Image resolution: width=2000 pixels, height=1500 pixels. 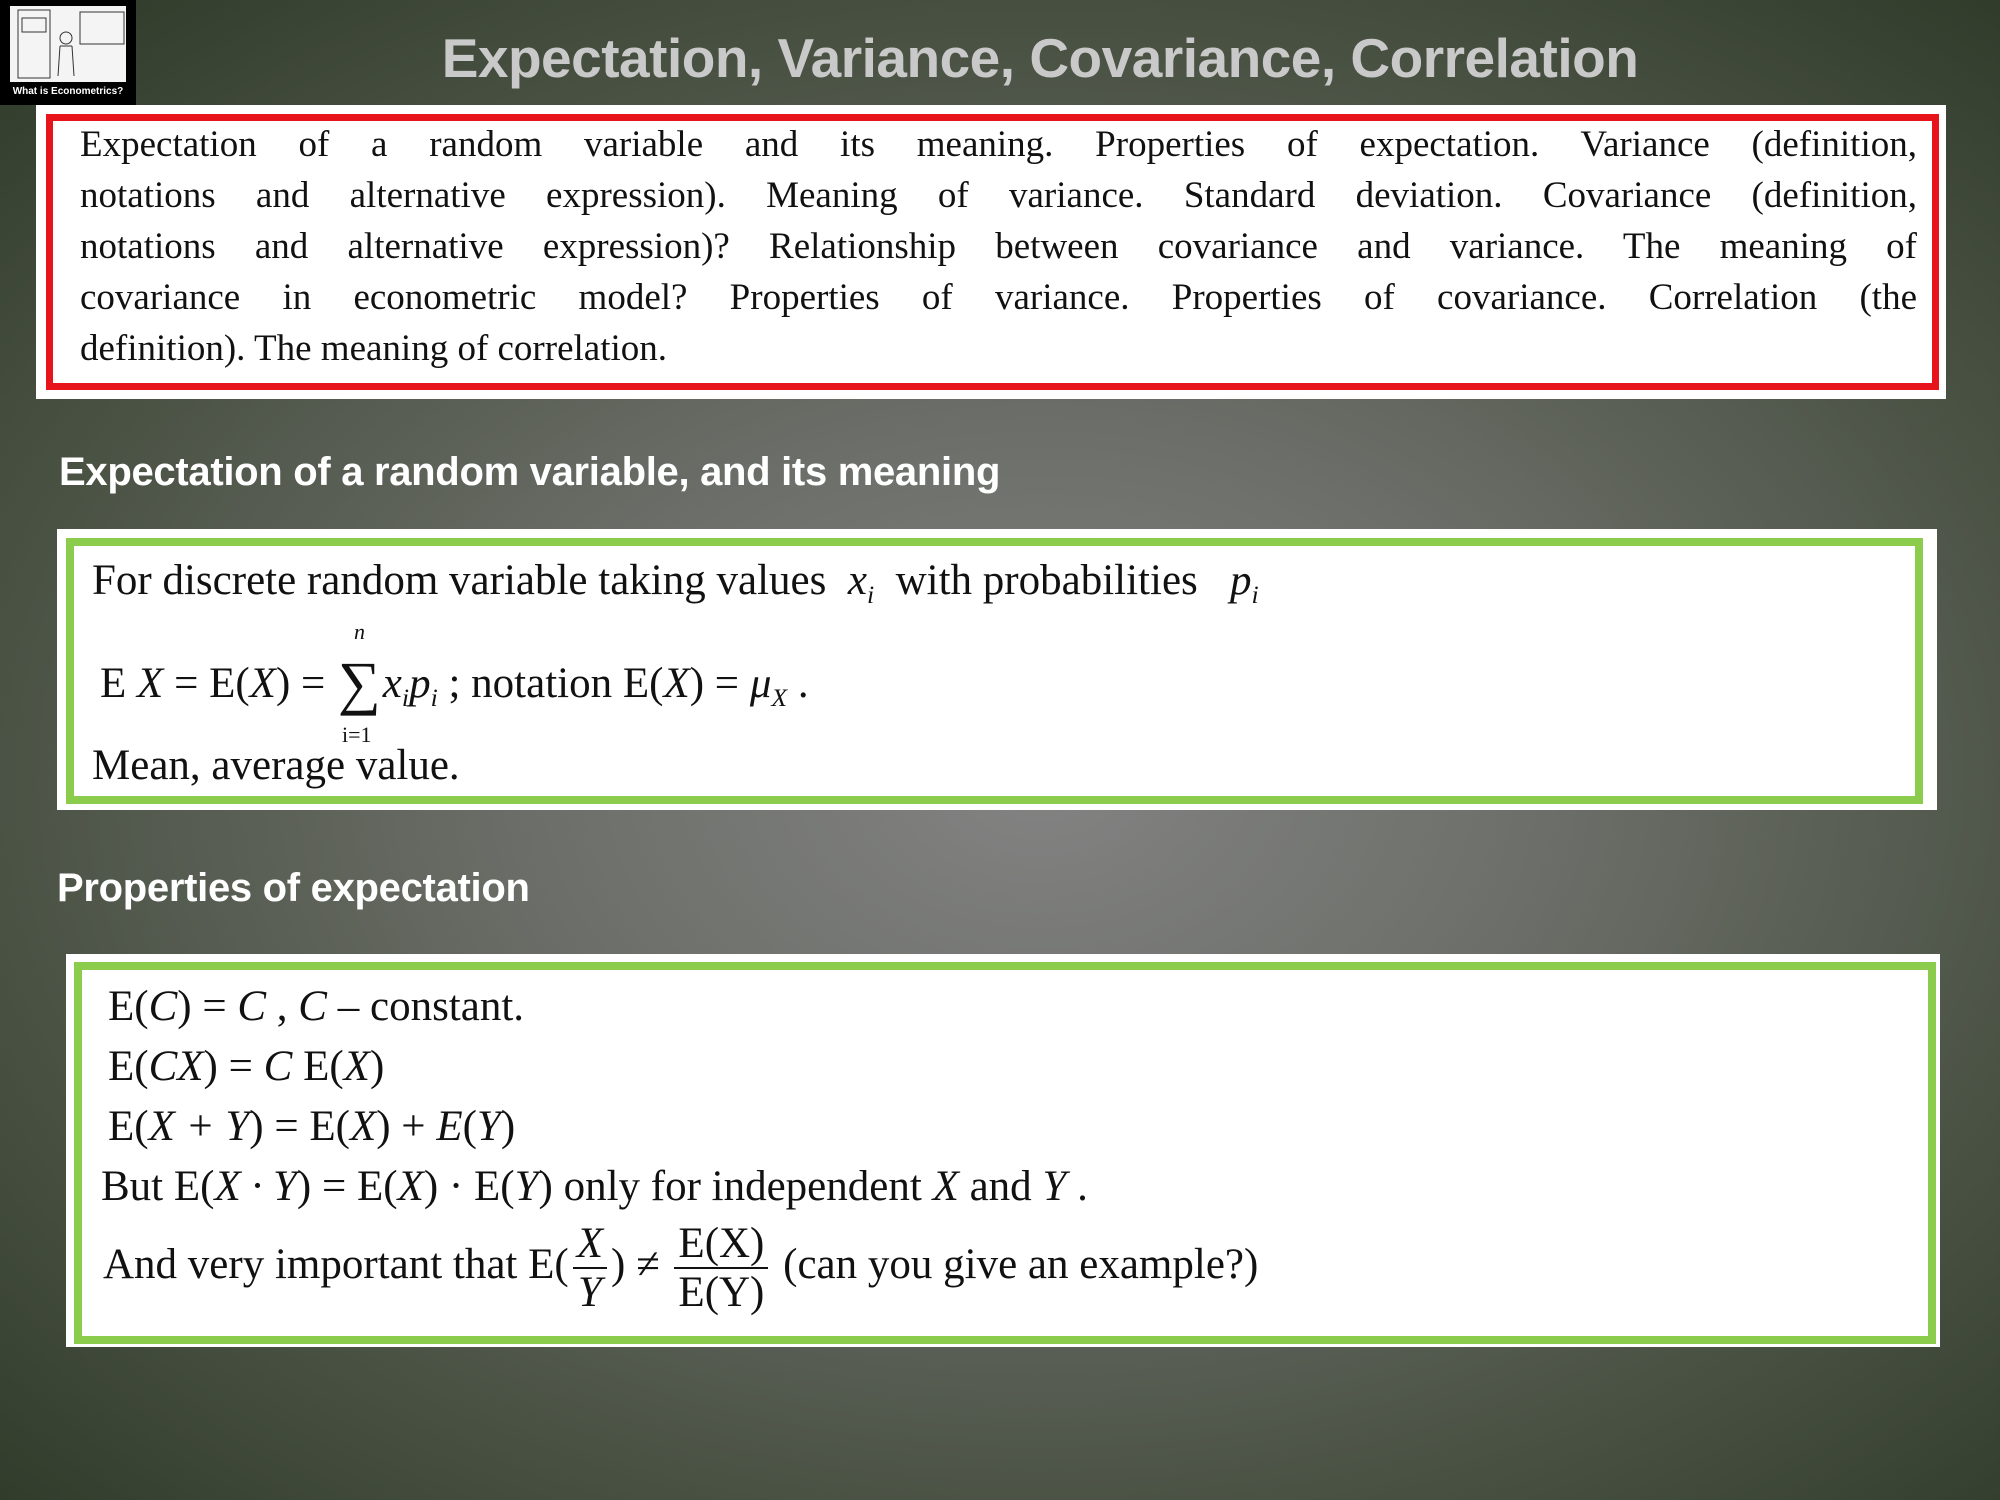 What do you see at coordinates (641, 1265) in the screenshot?
I see `f: ) ≠` at bounding box center [641, 1265].